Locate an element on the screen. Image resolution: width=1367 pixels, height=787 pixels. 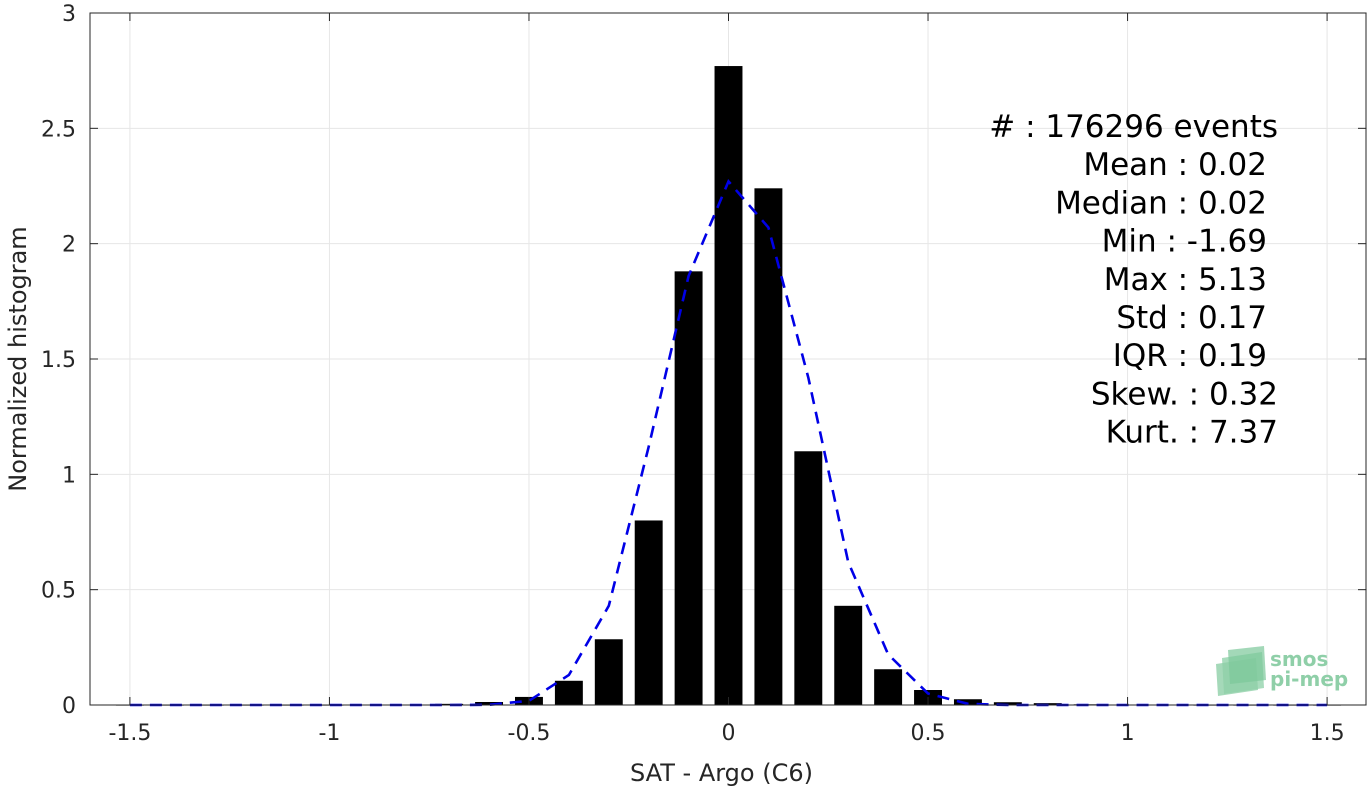
x-tick-label: 1.5 is located at coordinates (1327, 733).